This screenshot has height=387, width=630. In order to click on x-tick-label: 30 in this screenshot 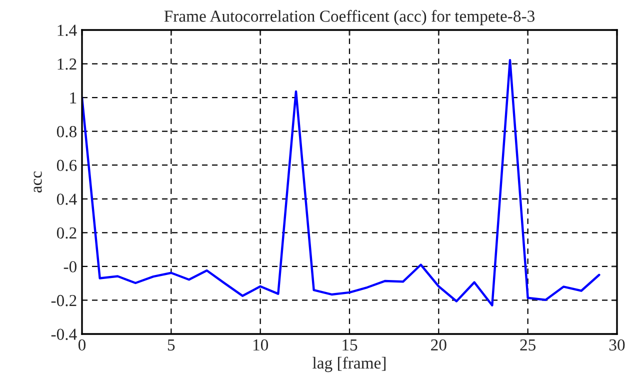, I will do `click(617, 345)`.